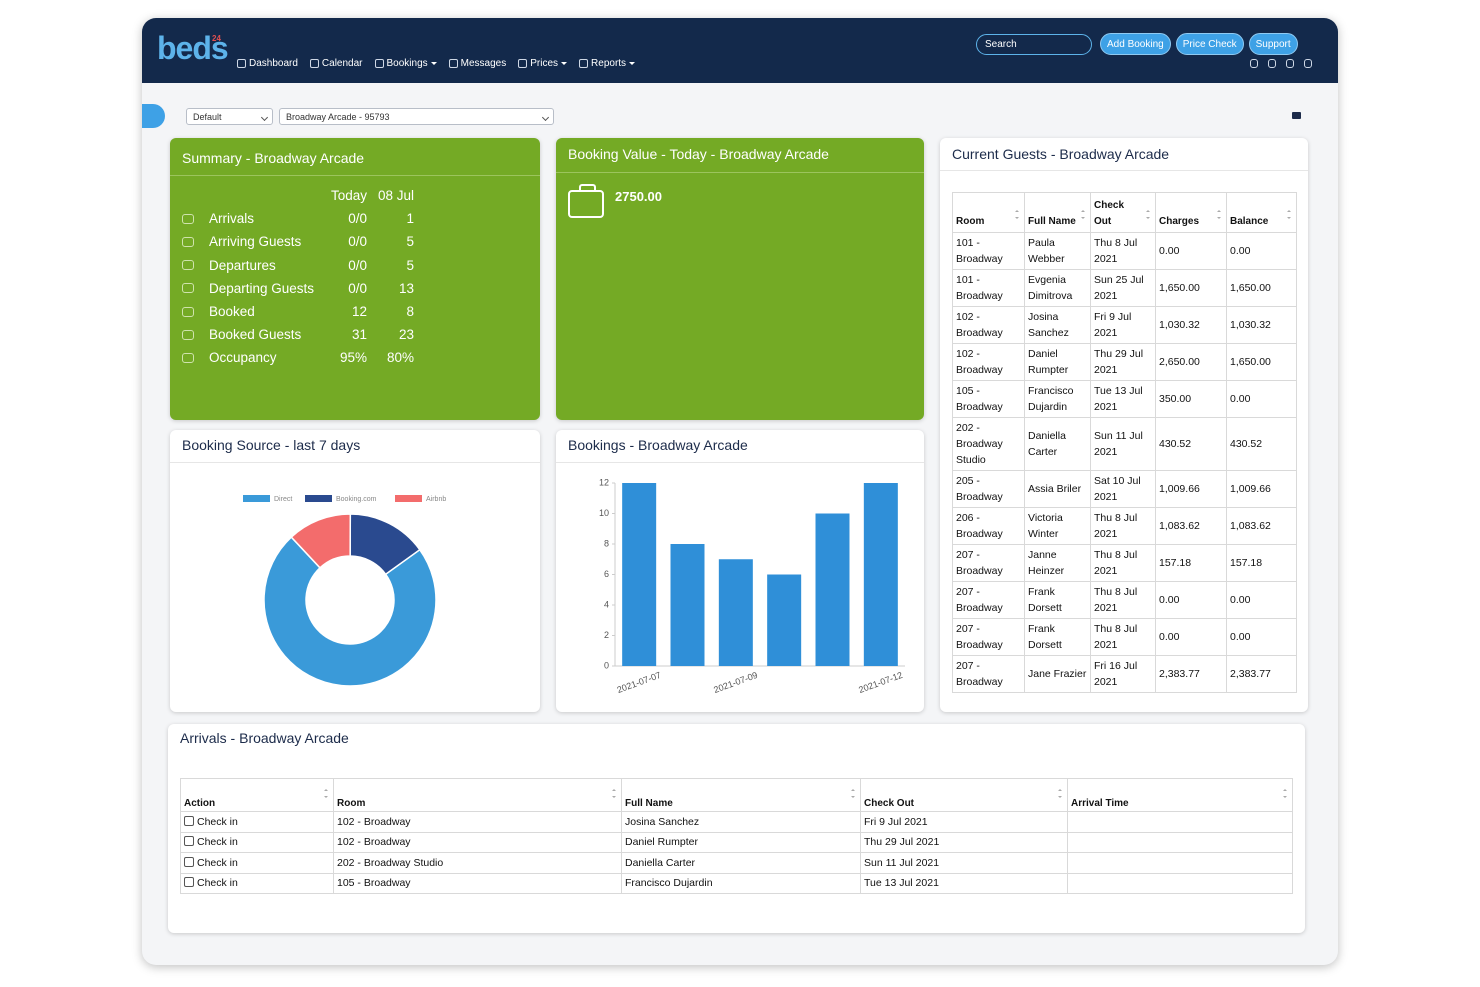 This screenshot has height=987, width=1480. I want to click on search-input: Search, so click(1034, 44).